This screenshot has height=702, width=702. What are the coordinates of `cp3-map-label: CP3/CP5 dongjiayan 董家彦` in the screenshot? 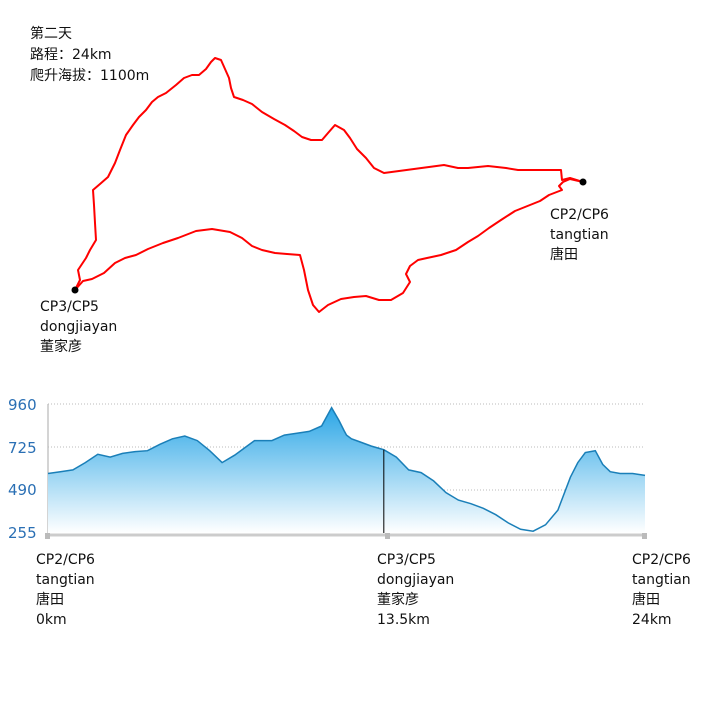 It's located at (78, 327).